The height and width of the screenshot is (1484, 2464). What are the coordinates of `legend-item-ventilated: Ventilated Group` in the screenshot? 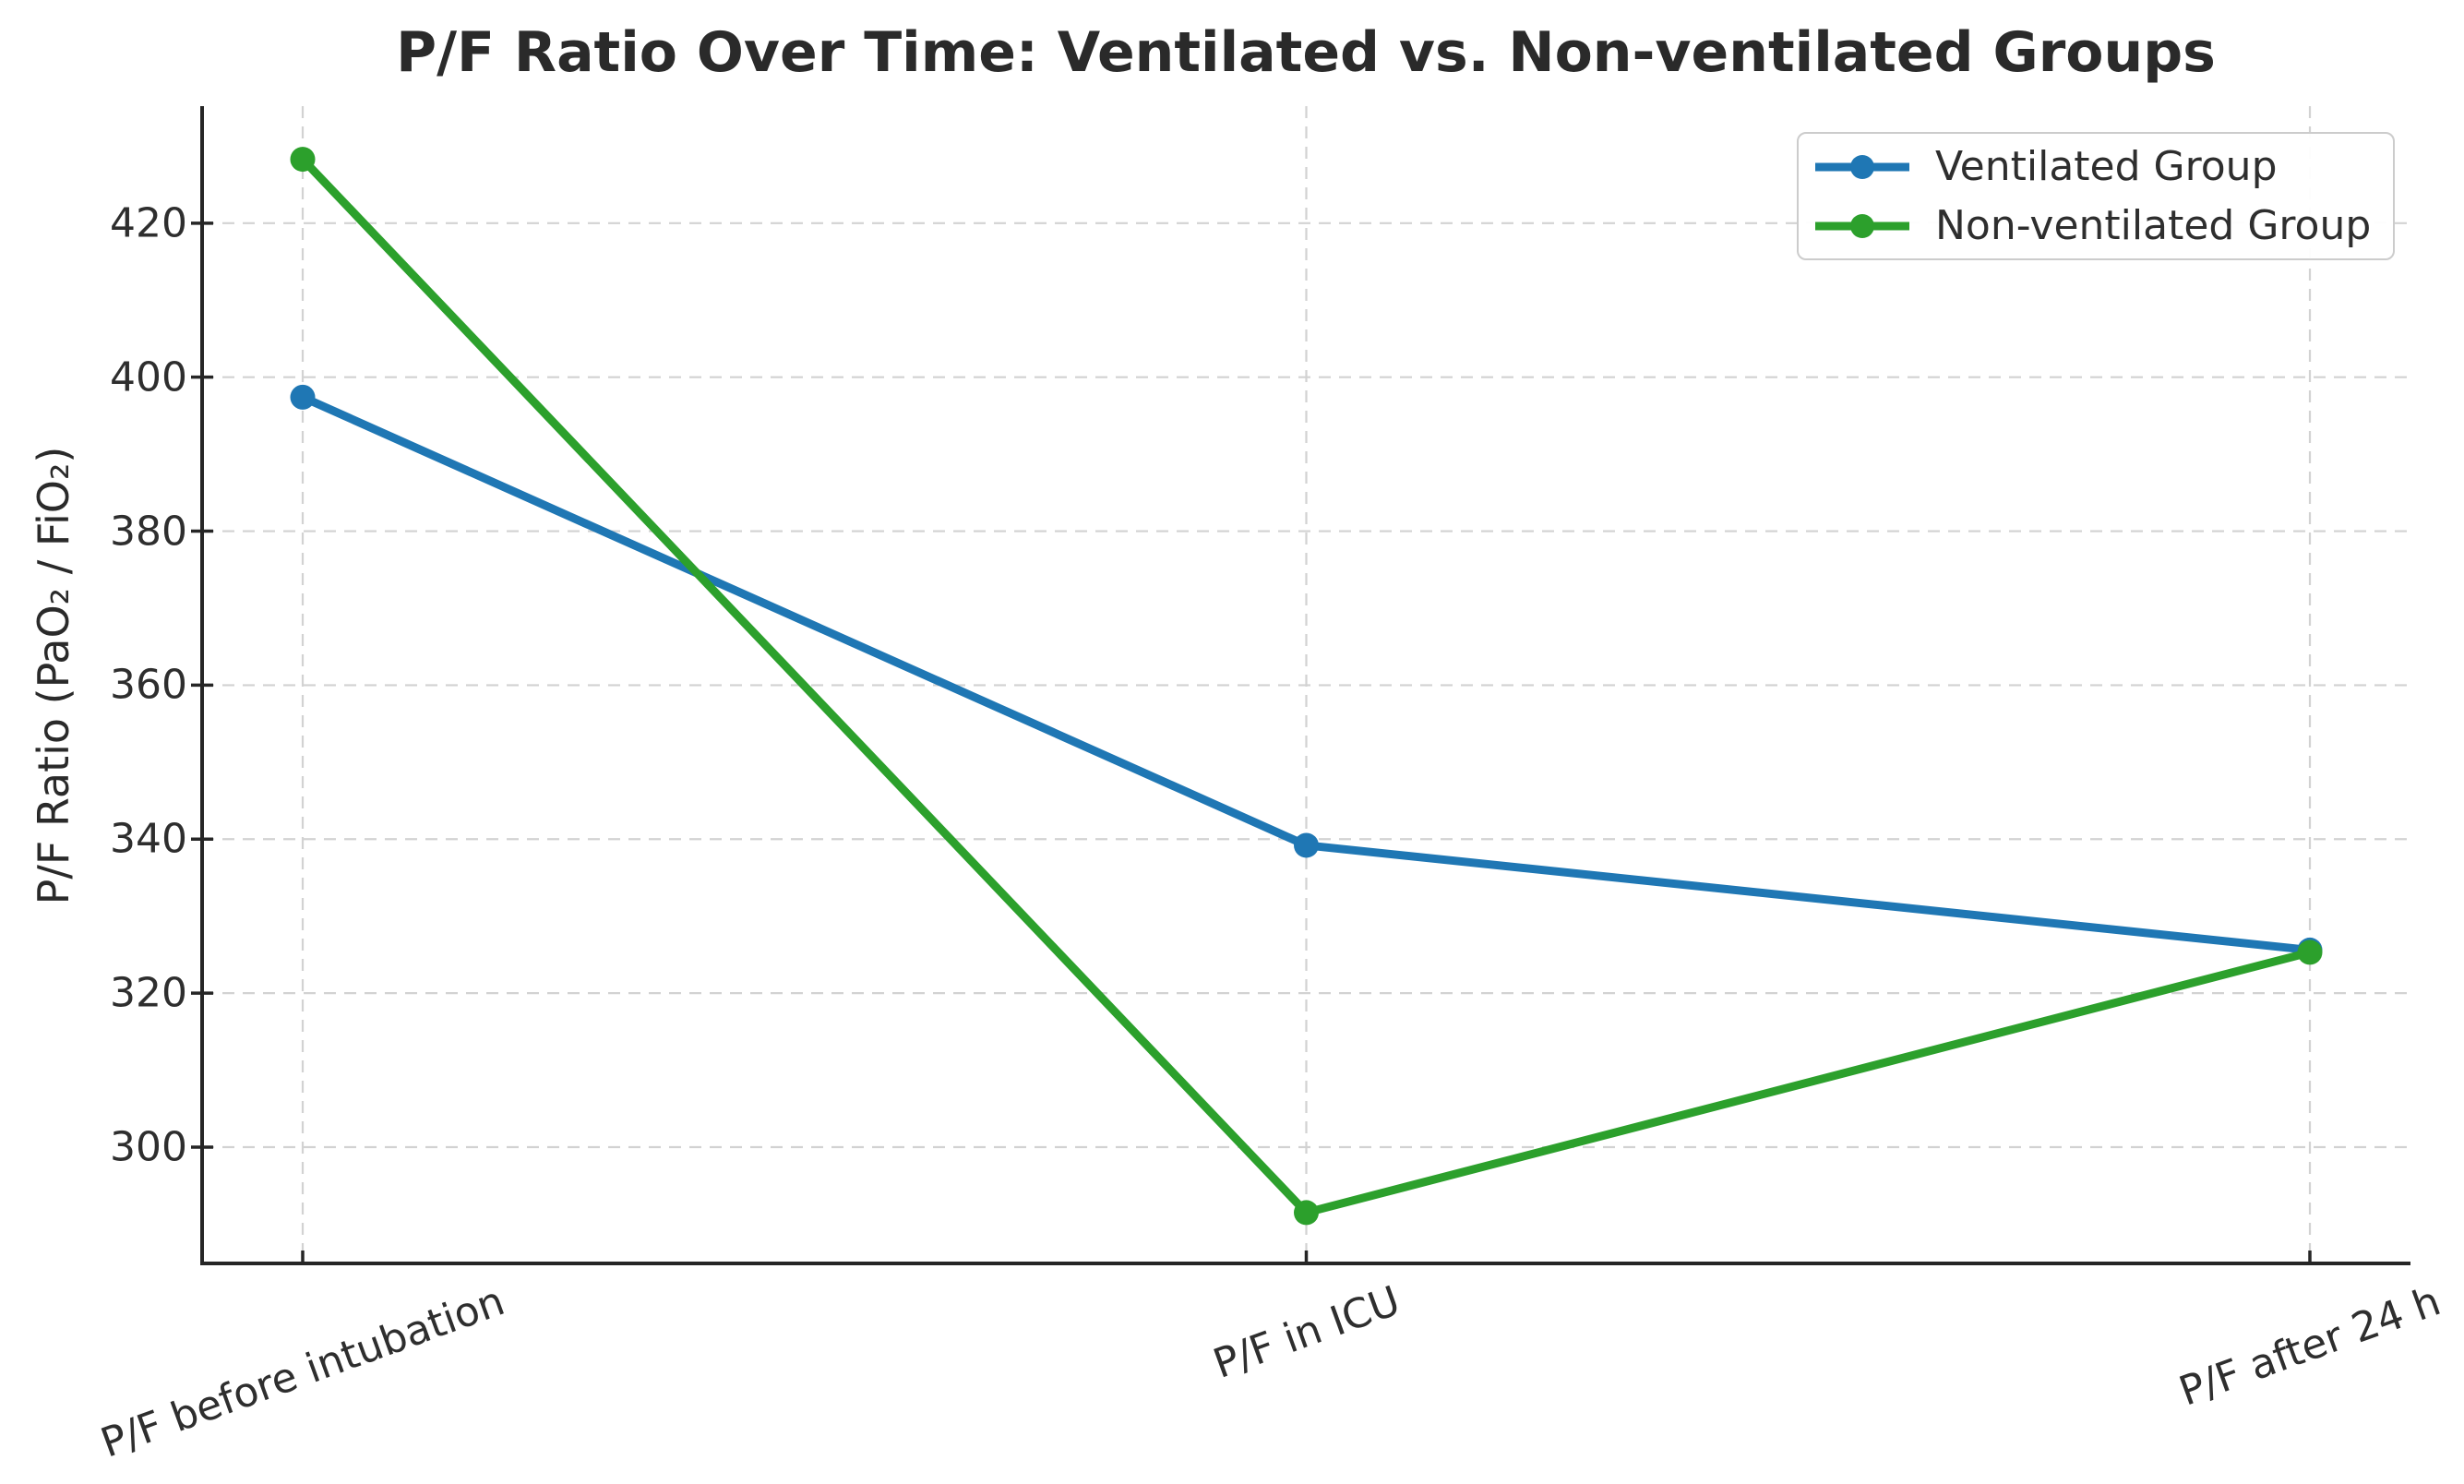 It's located at (2102, 167).